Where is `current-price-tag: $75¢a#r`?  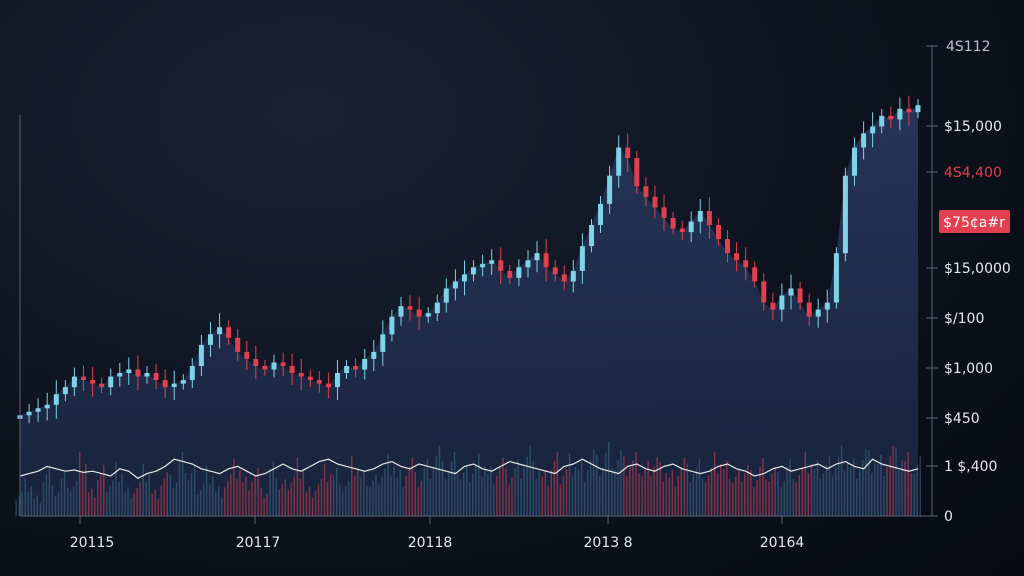 current-price-tag: $75¢a#r is located at coordinates (974, 221).